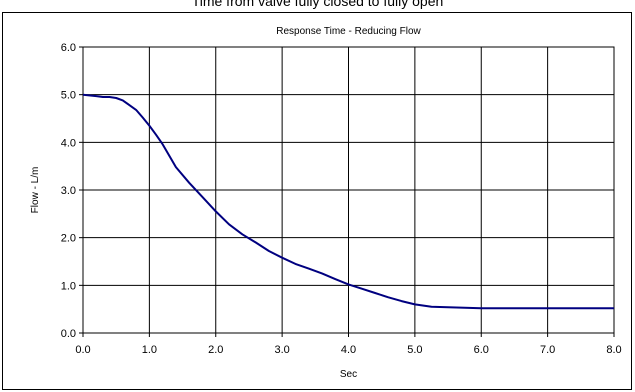  I want to click on x-tick-label: 0.0, so click(82, 350).